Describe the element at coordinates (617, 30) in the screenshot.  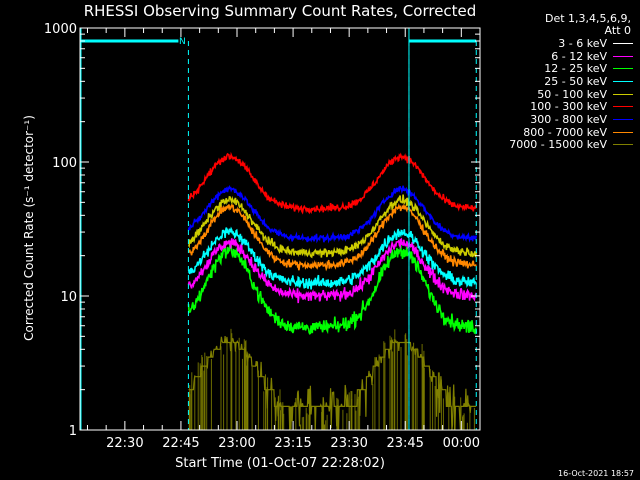
I see `legend-attenuator: Att 0` at that location.